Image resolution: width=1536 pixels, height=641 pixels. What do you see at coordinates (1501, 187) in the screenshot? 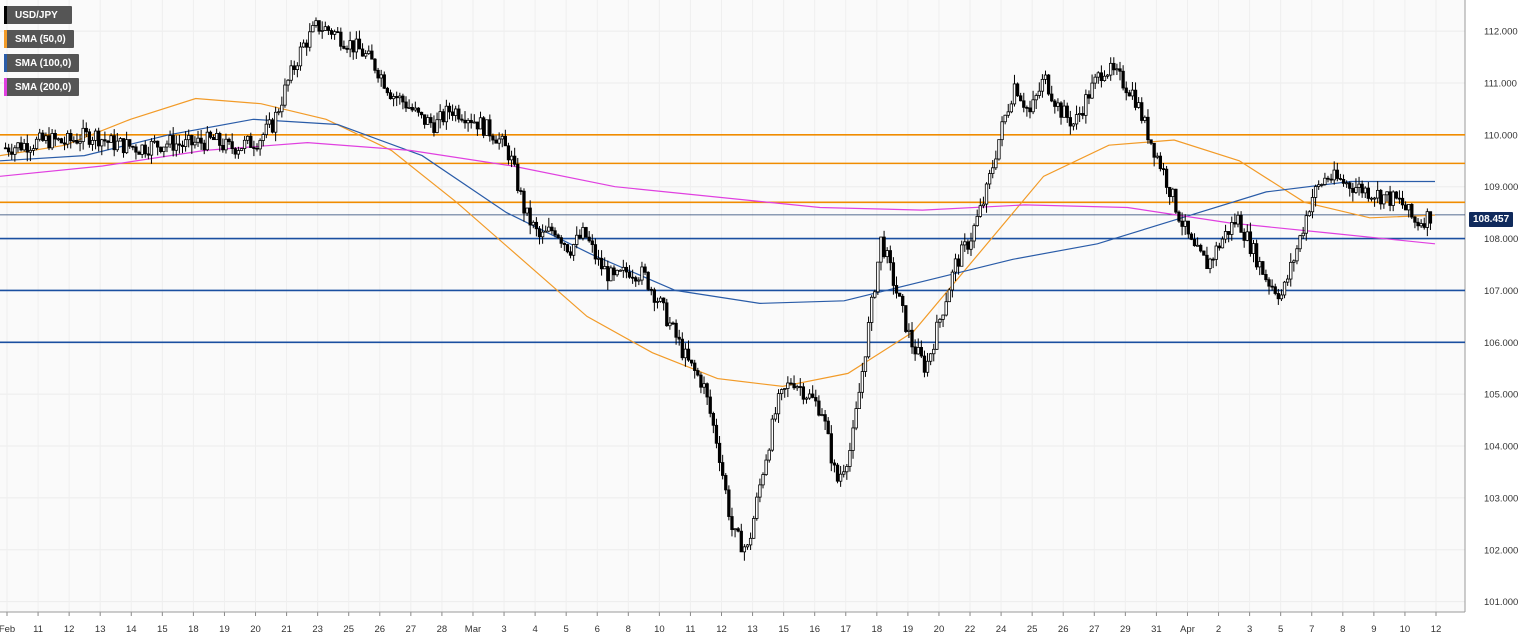
I see `y-tick-label: 109.000` at bounding box center [1501, 187].